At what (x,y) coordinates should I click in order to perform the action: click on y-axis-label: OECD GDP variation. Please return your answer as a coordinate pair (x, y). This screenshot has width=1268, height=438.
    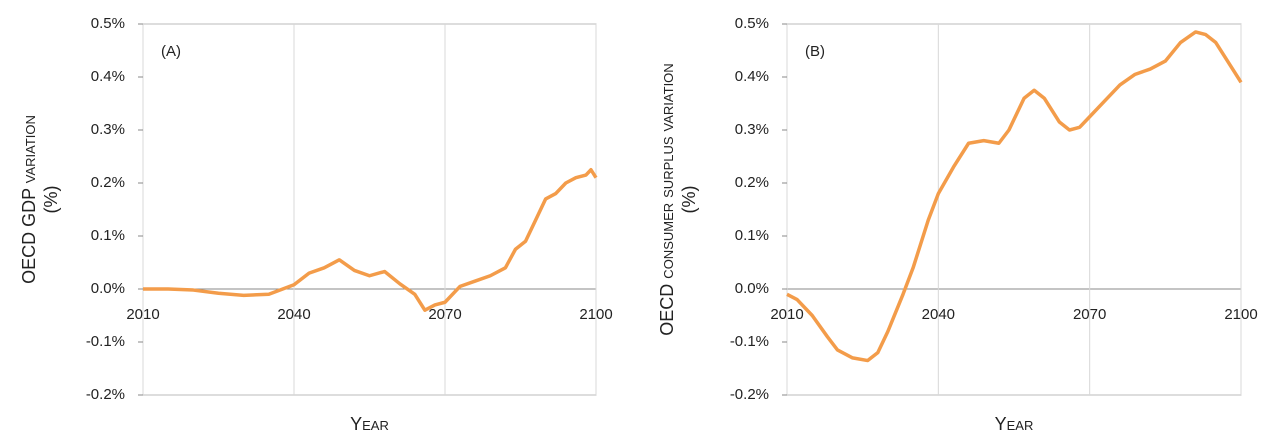
    Looking at the image, I should click on (29, 199).